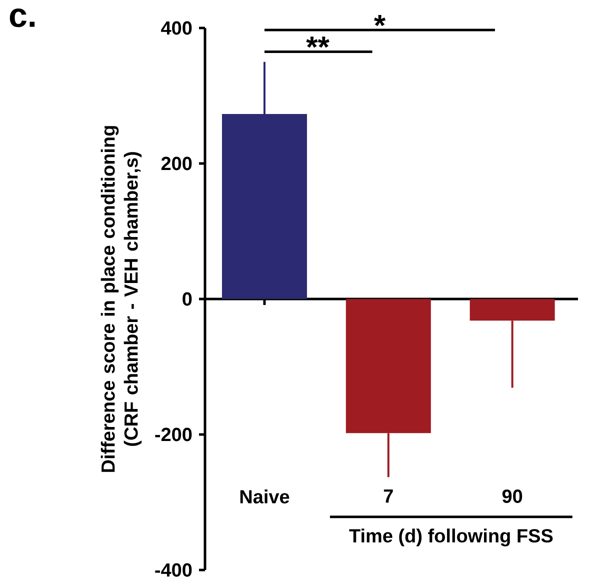 The height and width of the screenshot is (588, 598). What do you see at coordinates (388, 496) in the screenshot?
I see `x-tick-label: 7` at bounding box center [388, 496].